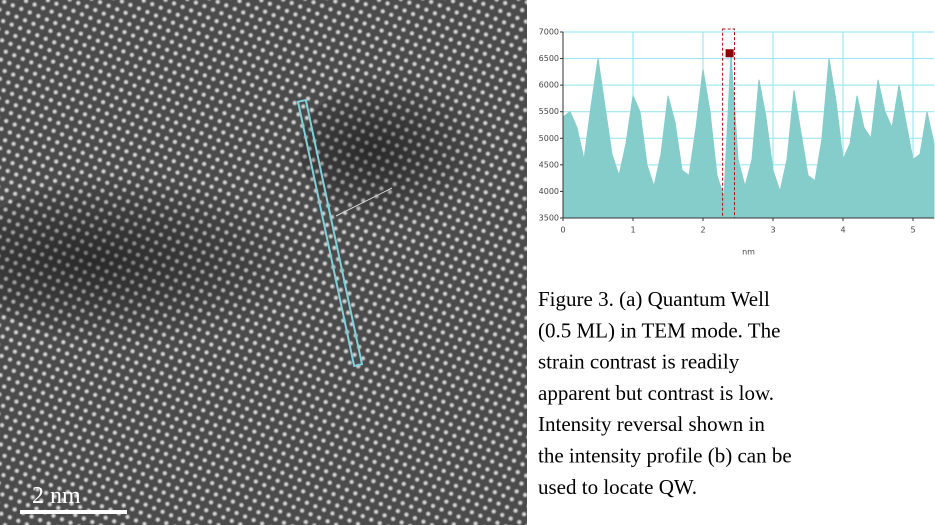 The height and width of the screenshot is (525, 935). What do you see at coordinates (549, 218) in the screenshot?
I see `y-tick-label: 3500` at bounding box center [549, 218].